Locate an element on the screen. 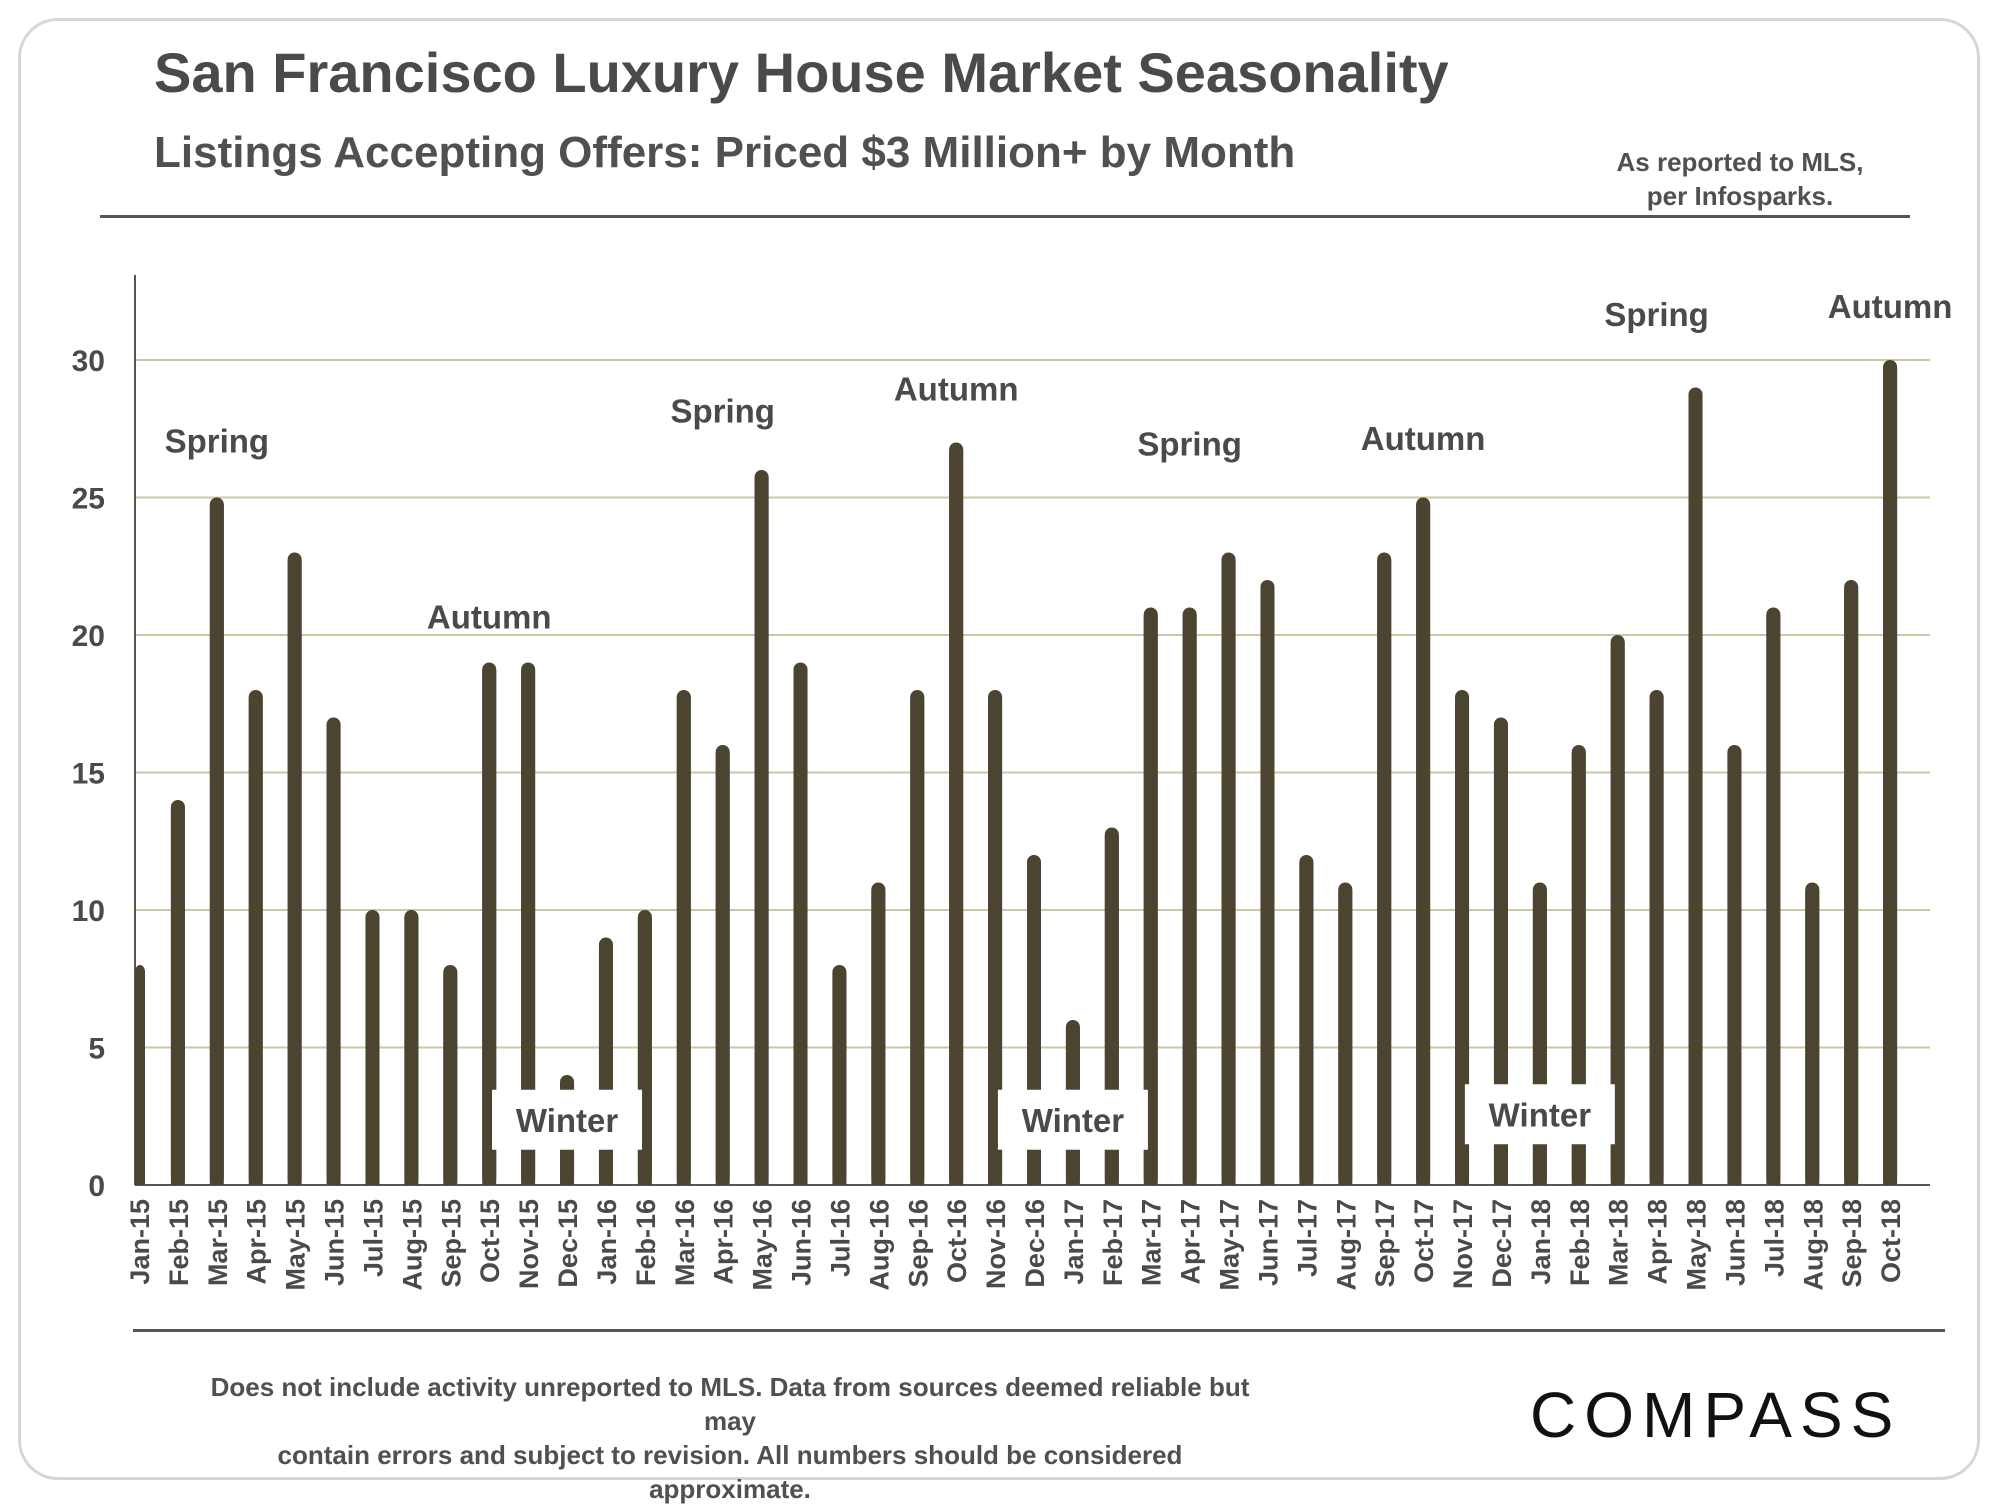 This screenshot has width=2000, height=1506. x-tick-label: Jun-16 is located at coordinates (802, 1242).